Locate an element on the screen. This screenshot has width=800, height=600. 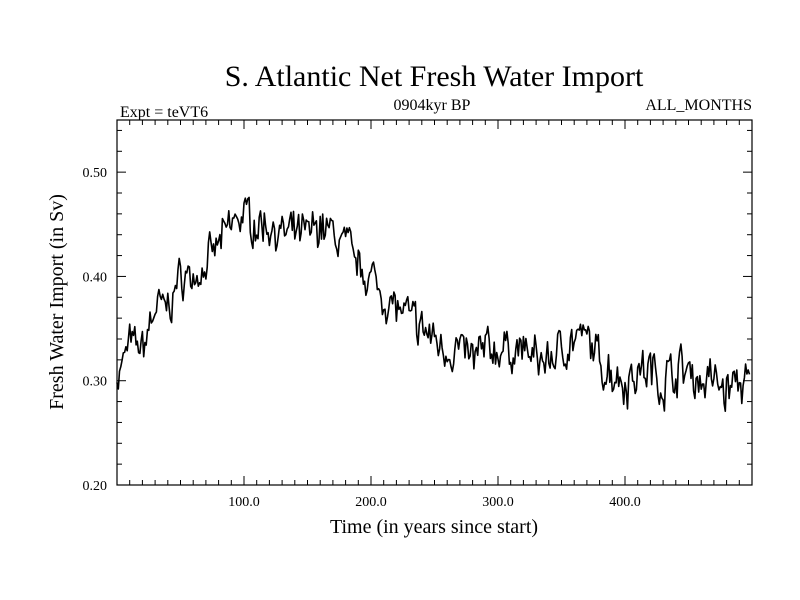
x-axis-label: Time (in years since start) is located at coordinates (434, 527).